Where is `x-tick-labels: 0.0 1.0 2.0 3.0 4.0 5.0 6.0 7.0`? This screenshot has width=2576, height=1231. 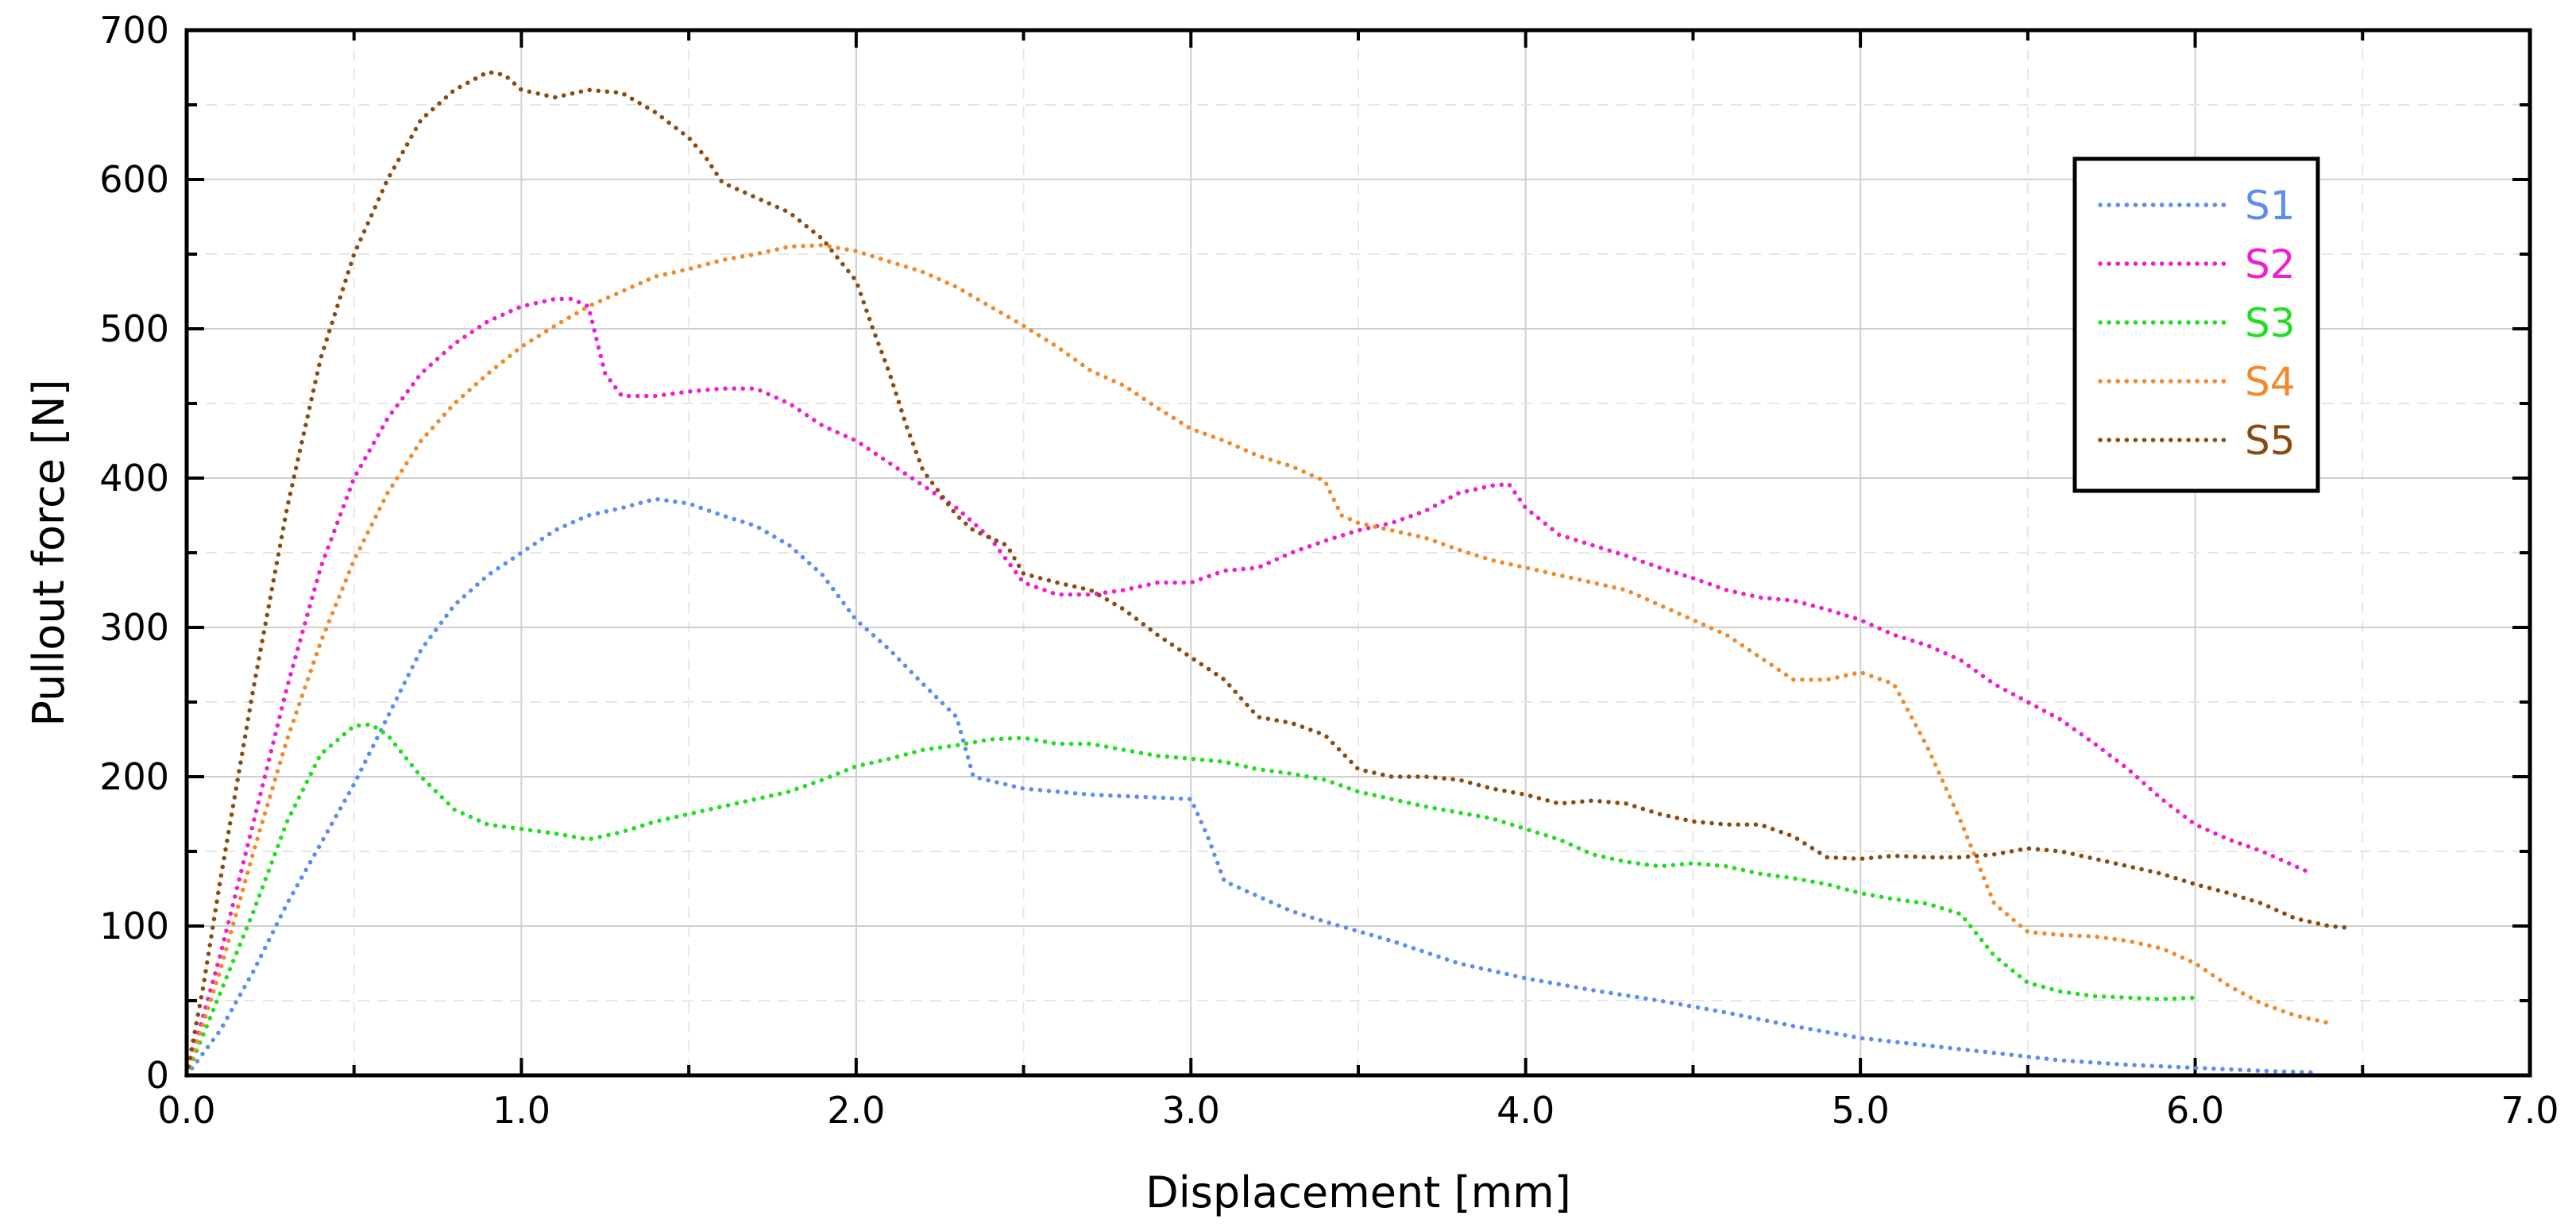 x-tick-labels: 0.0 1.0 2.0 3.0 4.0 5.0 6.0 7.0 is located at coordinates (1358, 1110).